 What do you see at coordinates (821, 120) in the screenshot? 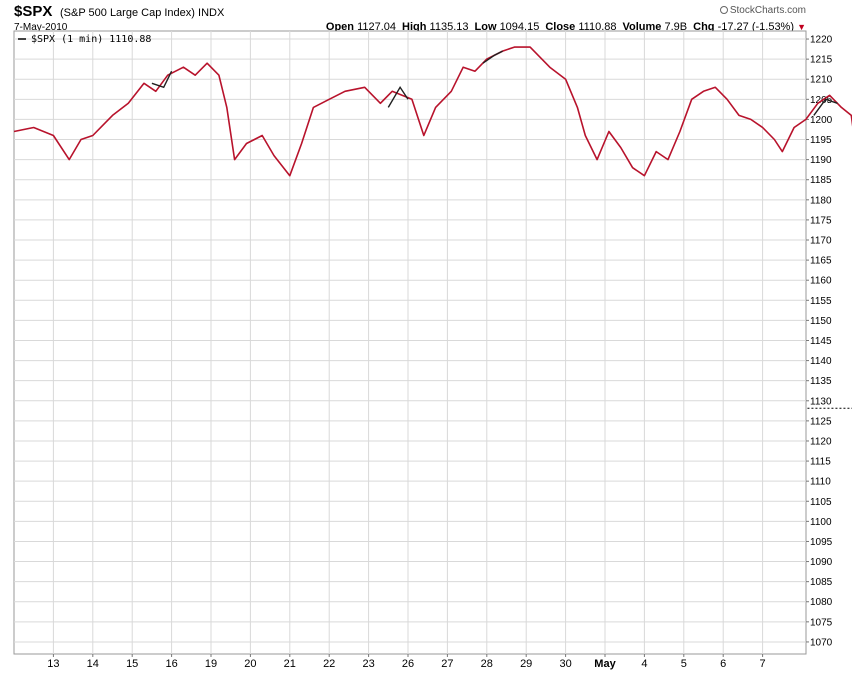
I see `y-tick-label: 1200` at bounding box center [821, 120].